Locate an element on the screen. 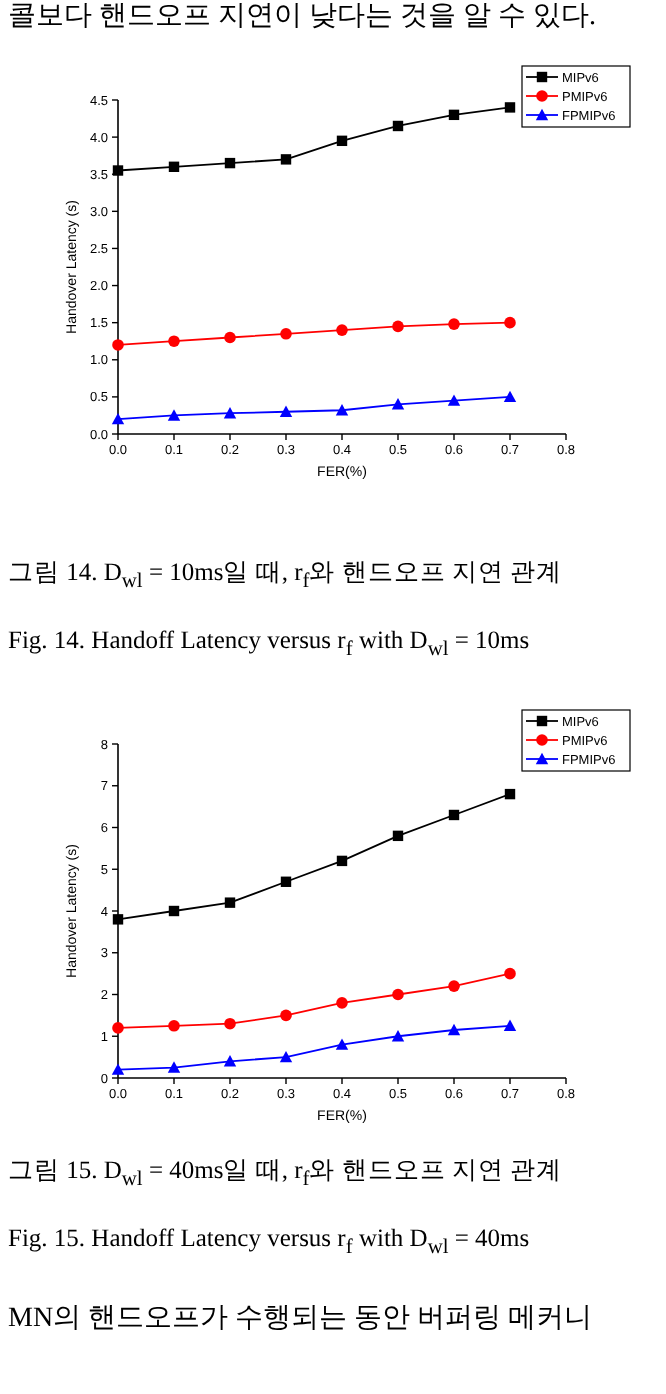  text: 콜보다 핸드오프 지연이 낮다는 것을 알 수 있다. is located at coordinates (303, 18).